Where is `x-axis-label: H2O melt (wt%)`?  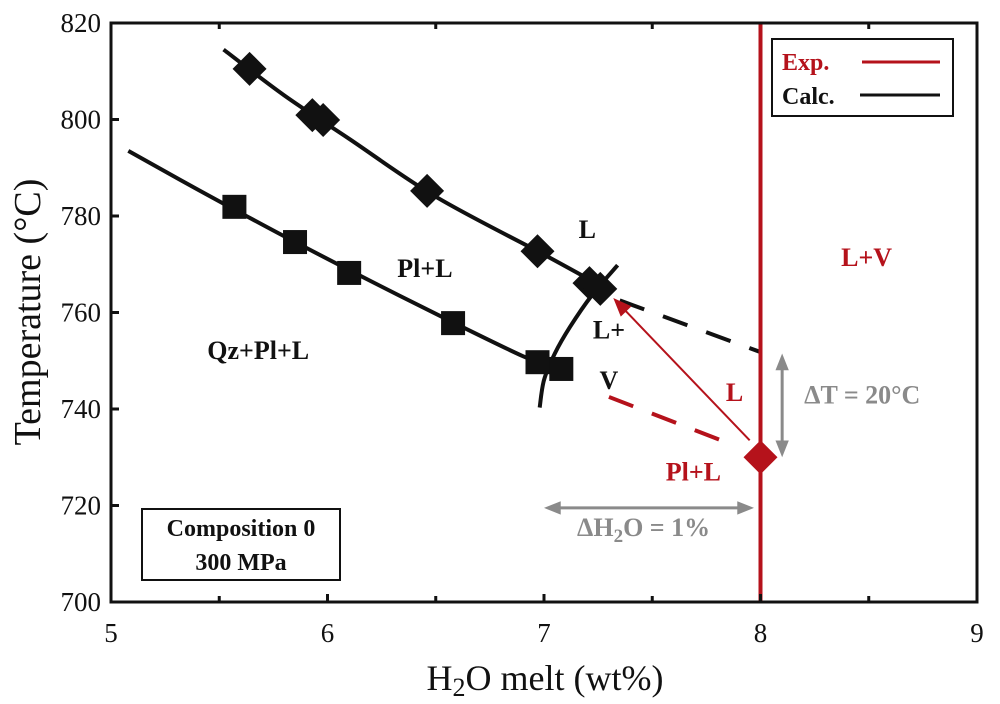 x-axis-label: H2O melt (wt%) is located at coordinates (545, 680).